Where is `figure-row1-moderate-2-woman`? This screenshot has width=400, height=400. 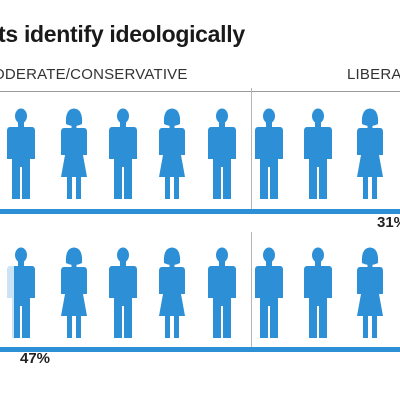
figure-row1-moderate-2-woman is located at coordinates (74, 153).